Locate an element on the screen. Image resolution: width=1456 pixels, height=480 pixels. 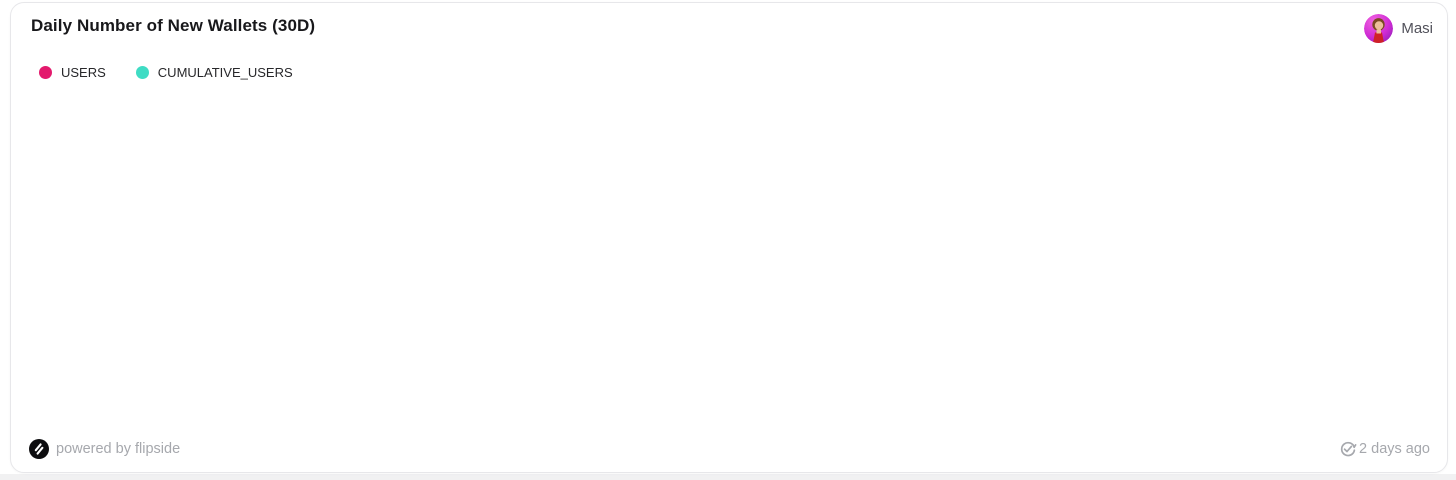
powered-by-flipside: powered by flipside is located at coordinates (104, 449).